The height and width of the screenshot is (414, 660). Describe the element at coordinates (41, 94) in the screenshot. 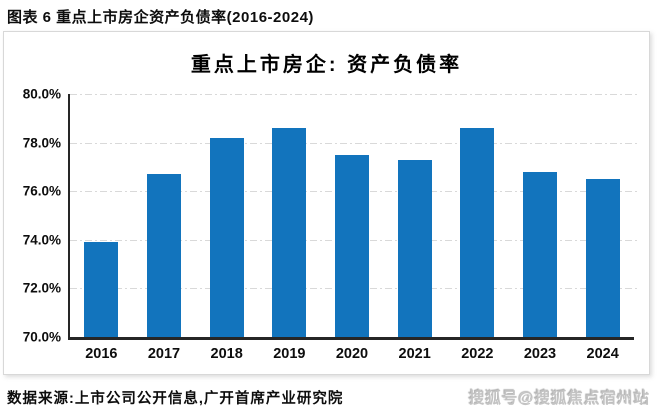

I see `y-tick-label: 80.0%` at that location.